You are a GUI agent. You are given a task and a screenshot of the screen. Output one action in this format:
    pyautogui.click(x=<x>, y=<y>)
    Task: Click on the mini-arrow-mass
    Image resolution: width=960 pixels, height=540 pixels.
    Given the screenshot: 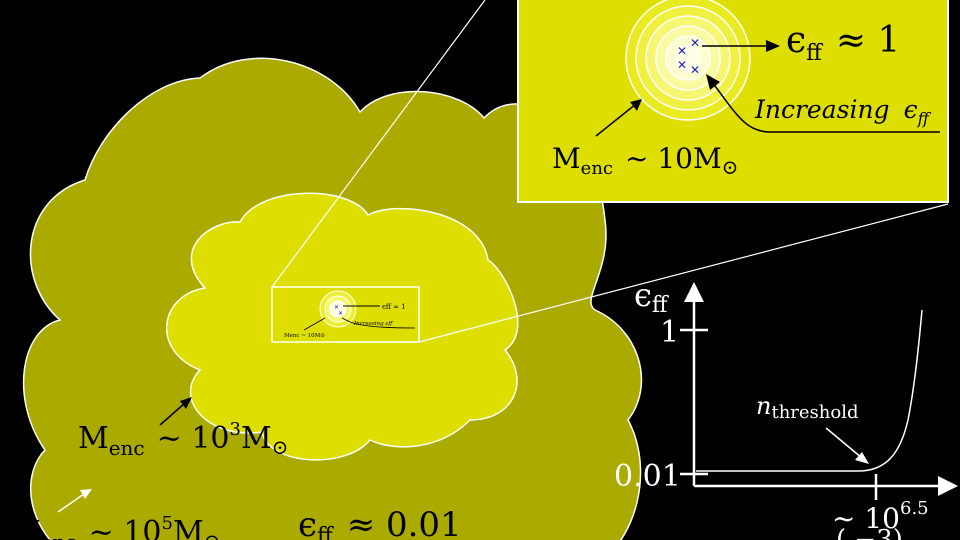 What is the action you would take?
    pyautogui.click(x=314, y=324)
    